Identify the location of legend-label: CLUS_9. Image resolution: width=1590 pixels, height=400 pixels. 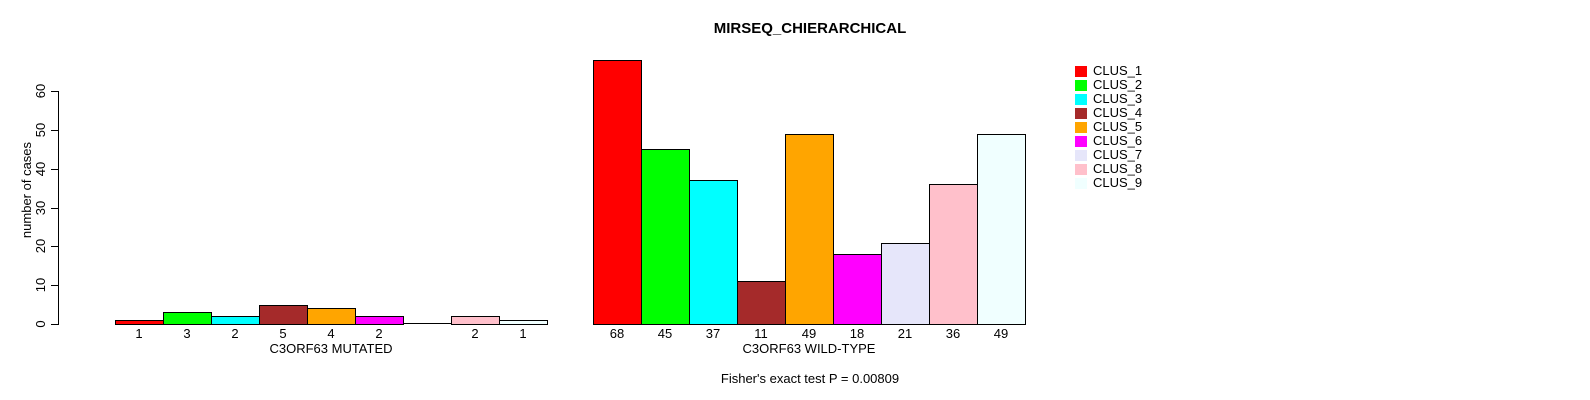
(1118, 182).